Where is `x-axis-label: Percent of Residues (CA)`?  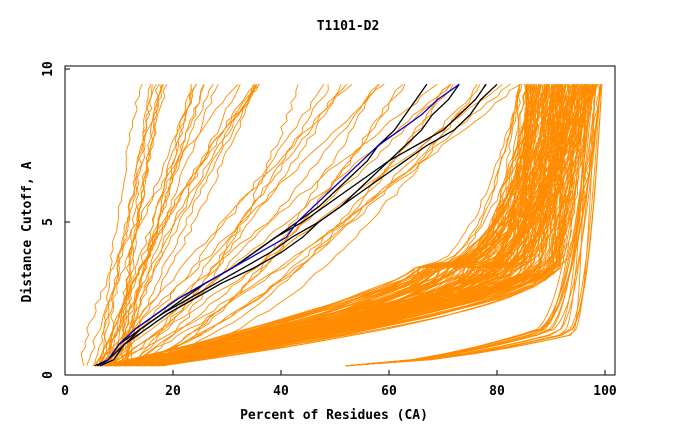
x-axis-label: Percent of Residues (CA) is located at coordinates (334, 415).